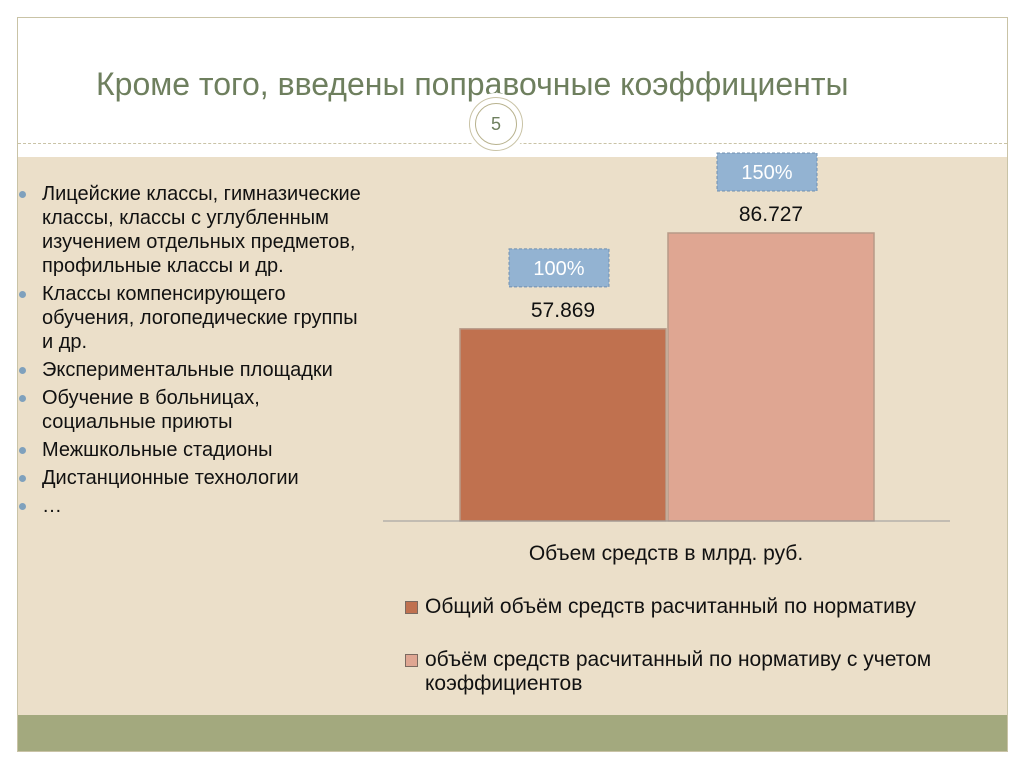 The width and height of the screenshot is (1024, 768). I want to click on footer-bar, so click(512, 733).